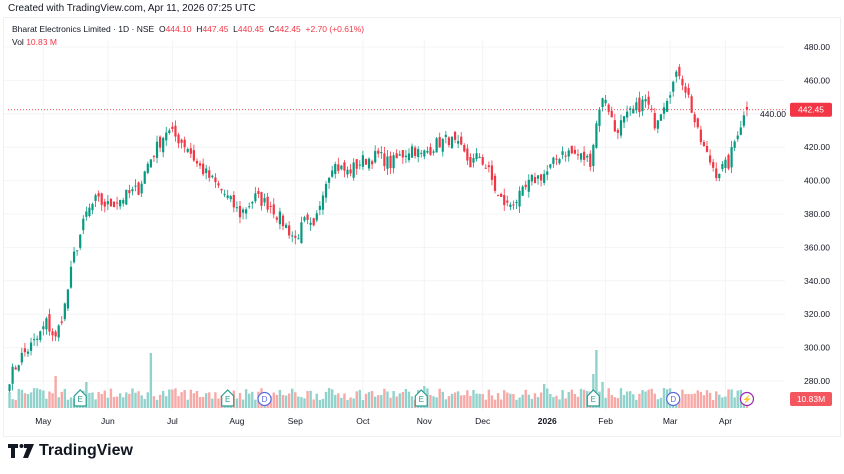  I want to click on earnings-event-icon, so click(80, 398).